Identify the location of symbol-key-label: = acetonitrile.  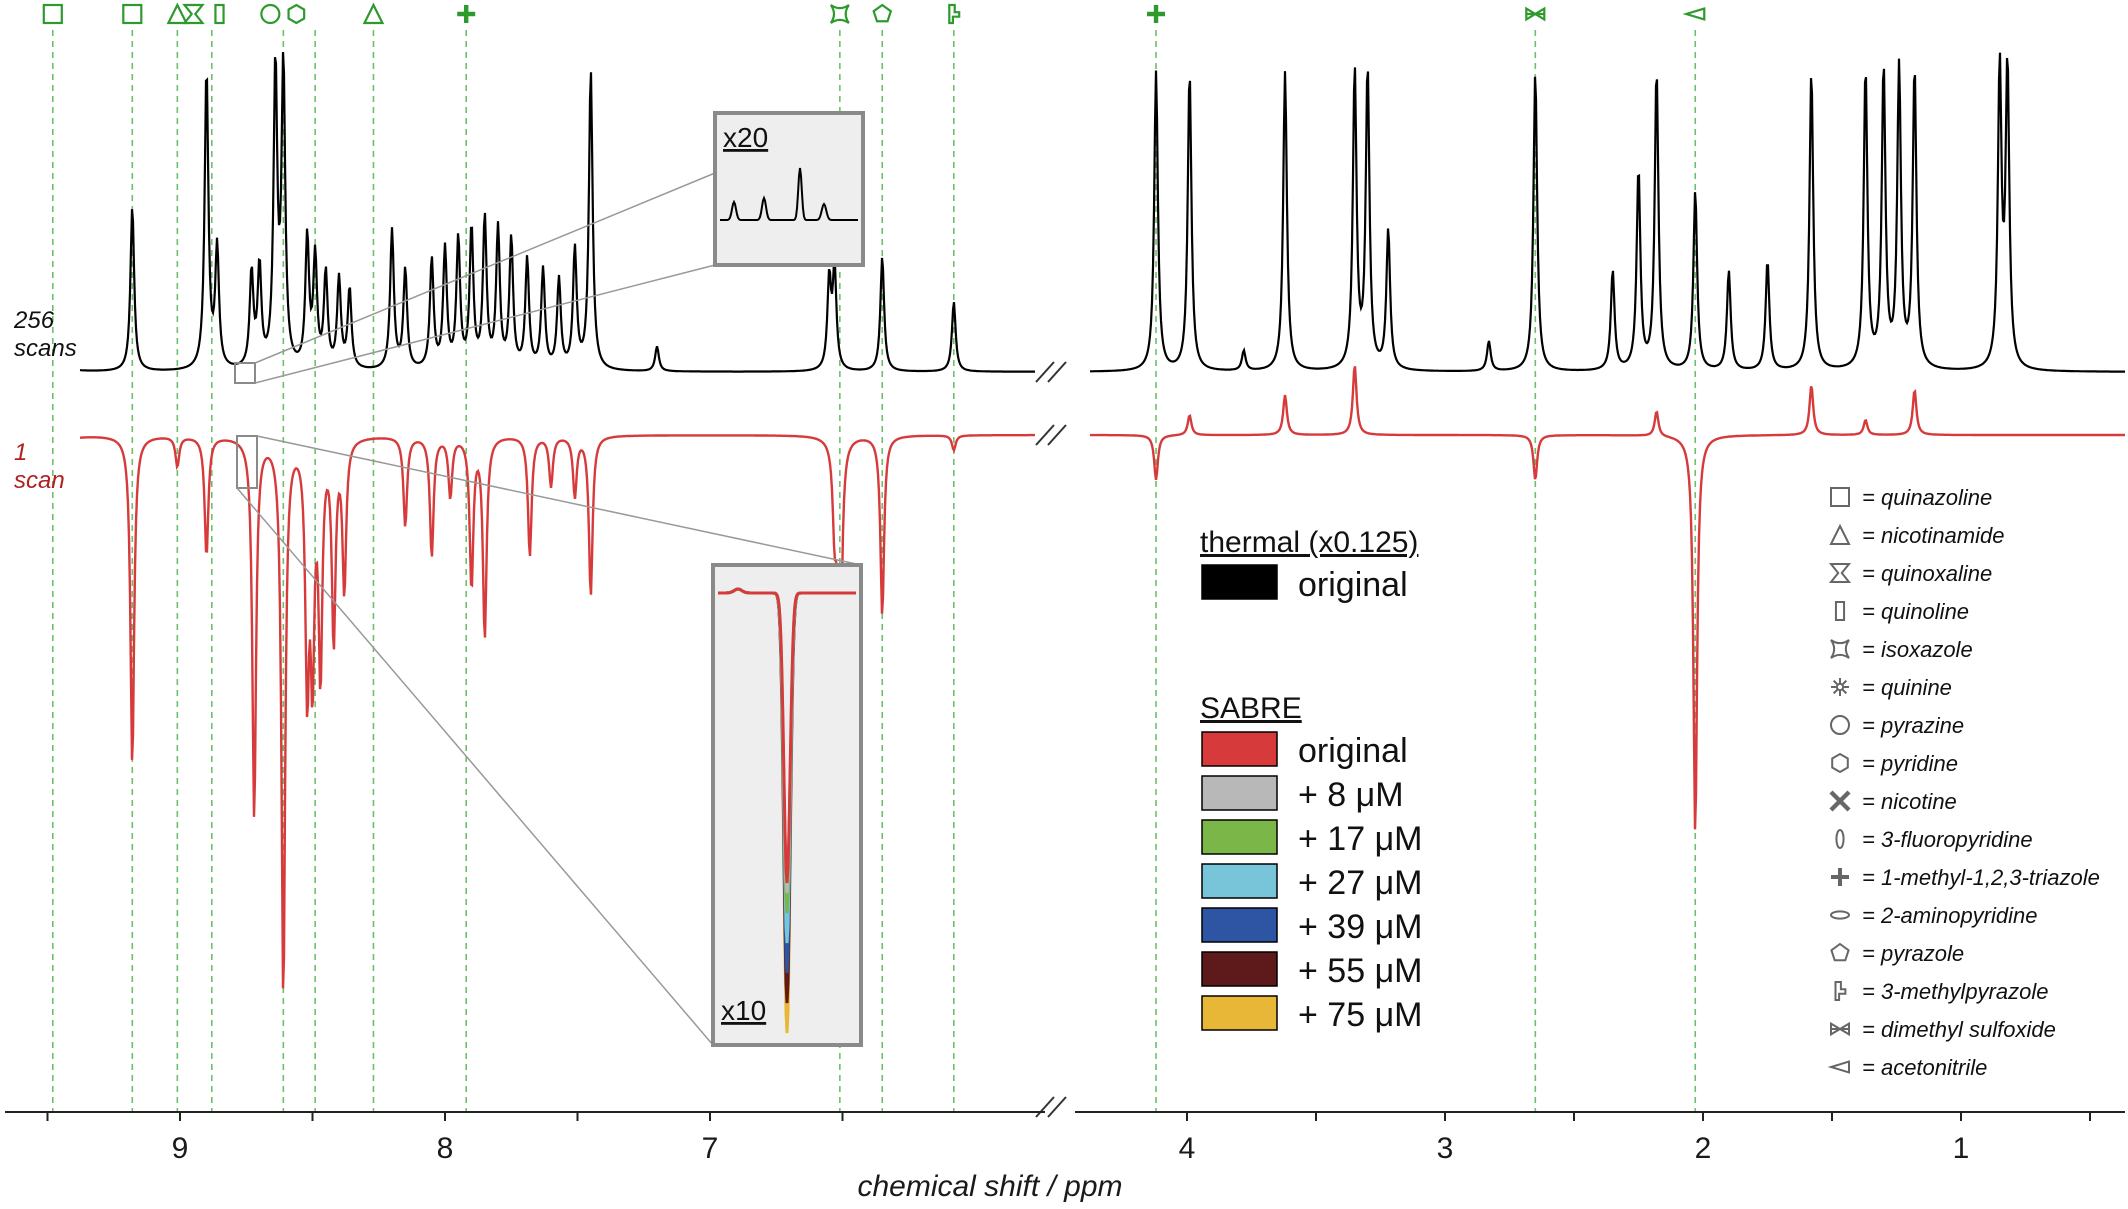
(1924, 1067).